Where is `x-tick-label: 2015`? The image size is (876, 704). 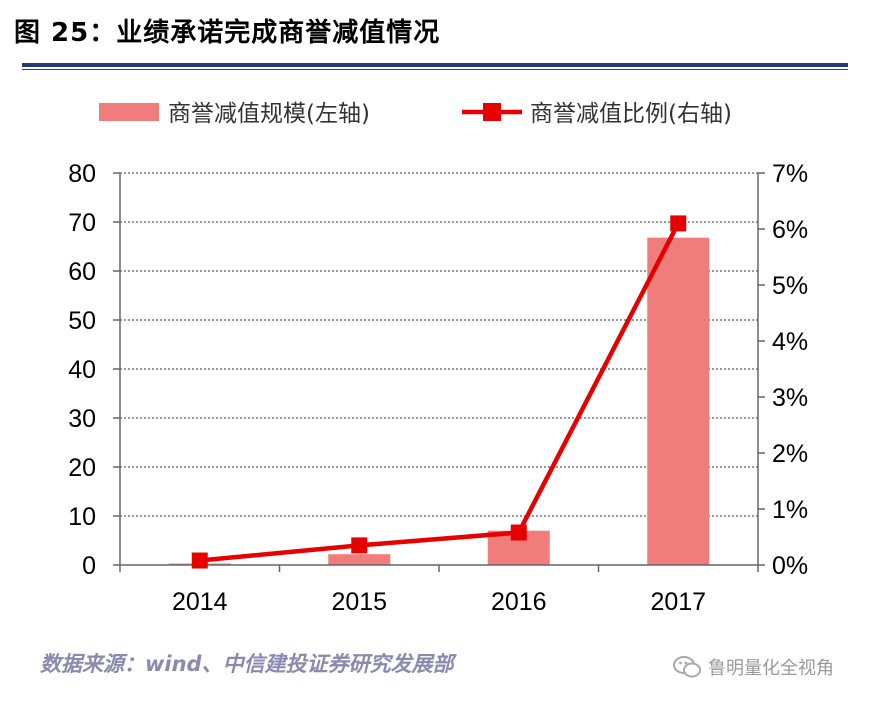
x-tick-label: 2015 is located at coordinates (359, 602).